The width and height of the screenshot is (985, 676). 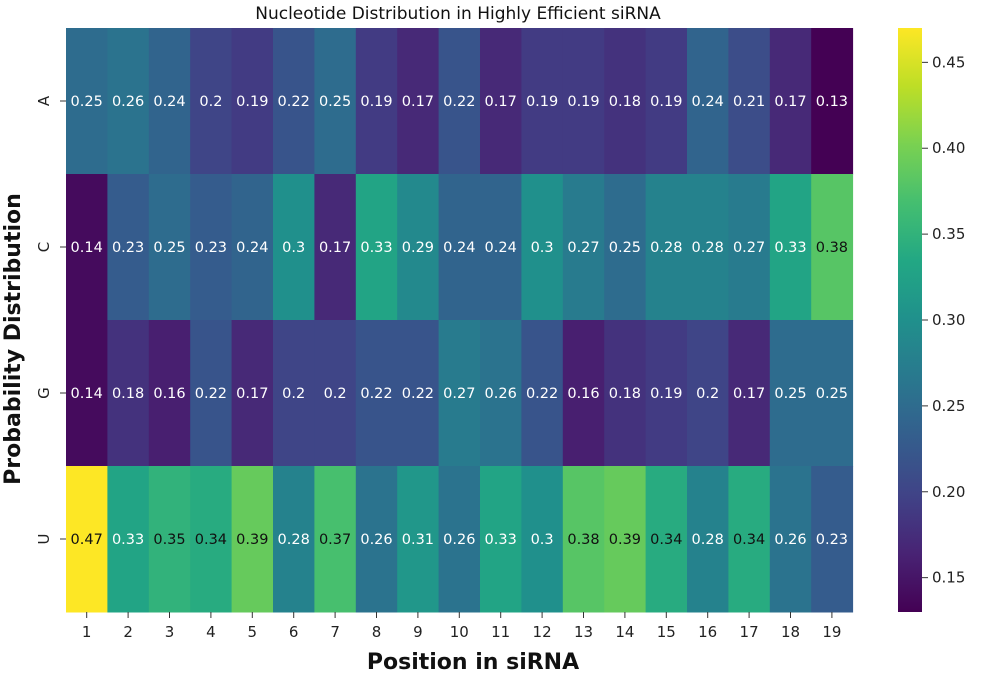 I want to click on x-tick-label: 3, so click(x=170, y=632).